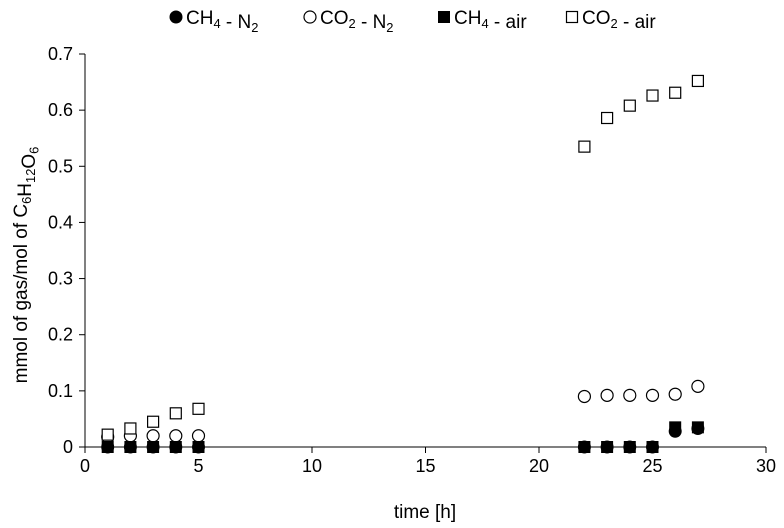 The width and height of the screenshot is (784, 528). I want to click on y-tick-label: 0.5, so click(60, 166).